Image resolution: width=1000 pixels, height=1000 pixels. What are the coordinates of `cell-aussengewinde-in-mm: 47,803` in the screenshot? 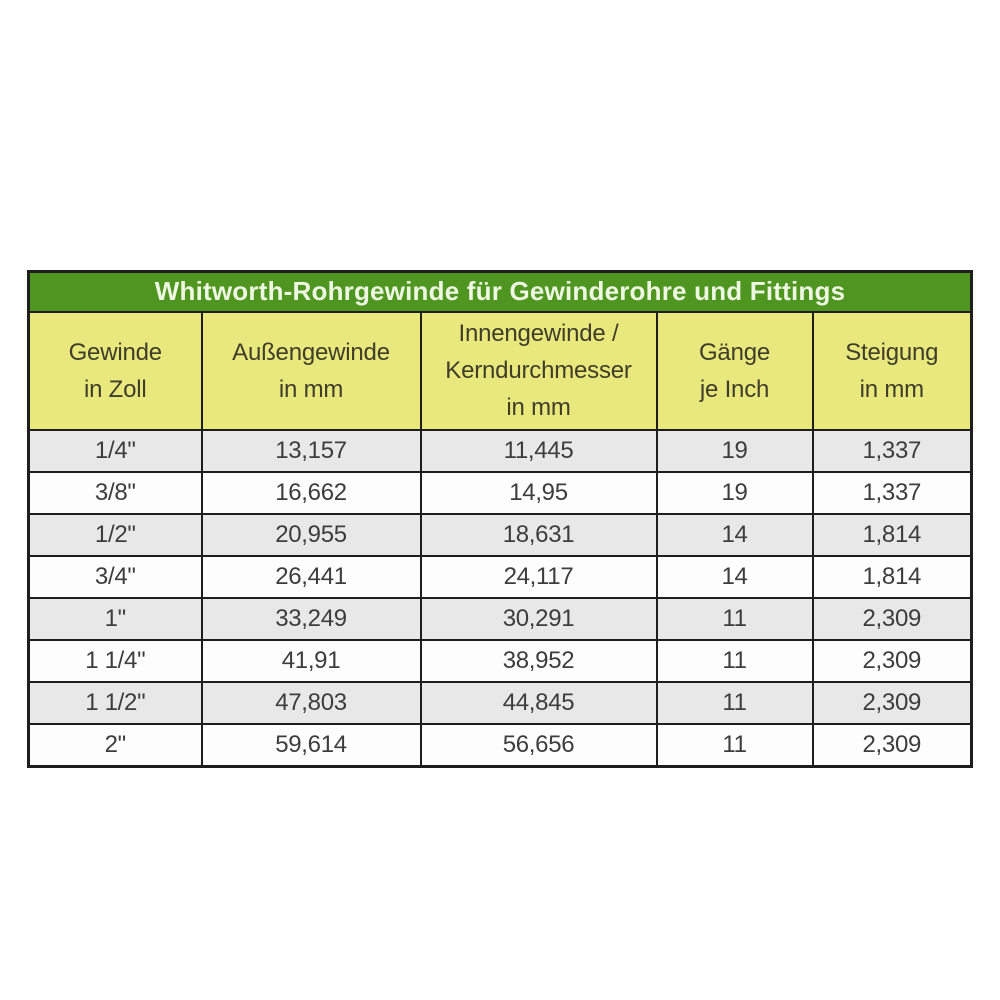 It's located at (311, 702).